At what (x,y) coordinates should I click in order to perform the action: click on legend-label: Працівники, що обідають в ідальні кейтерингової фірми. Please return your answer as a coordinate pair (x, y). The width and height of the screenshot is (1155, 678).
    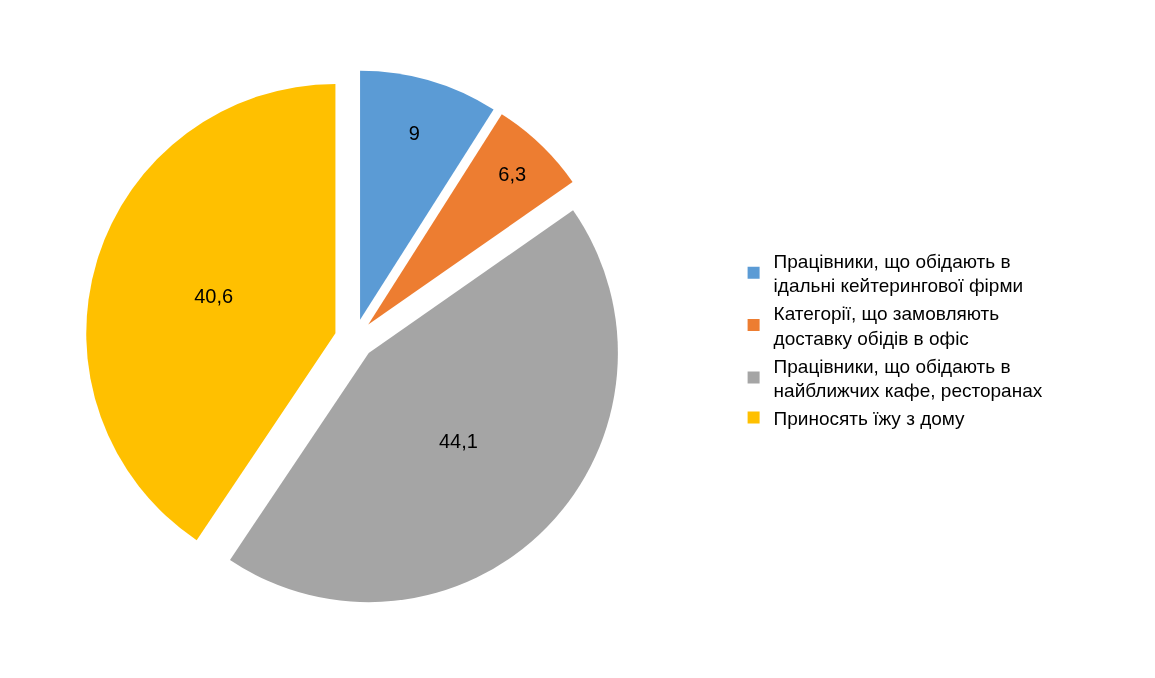
    Looking at the image, I should click on (898, 273).